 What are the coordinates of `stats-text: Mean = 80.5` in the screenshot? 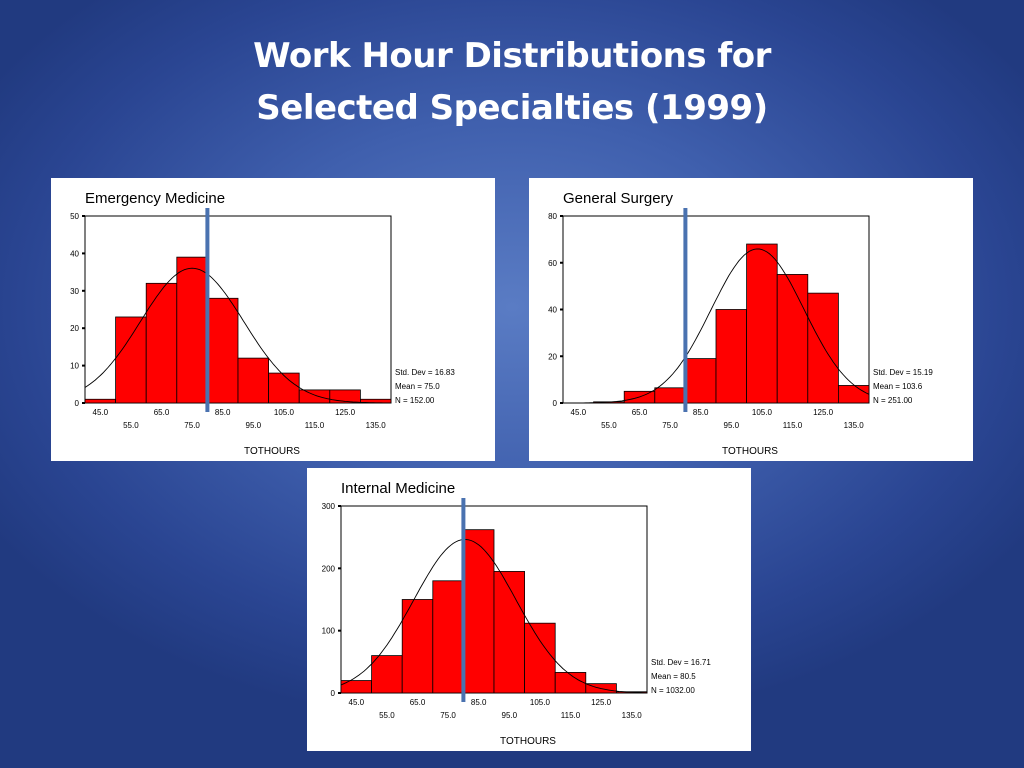 It's located at (673, 676).